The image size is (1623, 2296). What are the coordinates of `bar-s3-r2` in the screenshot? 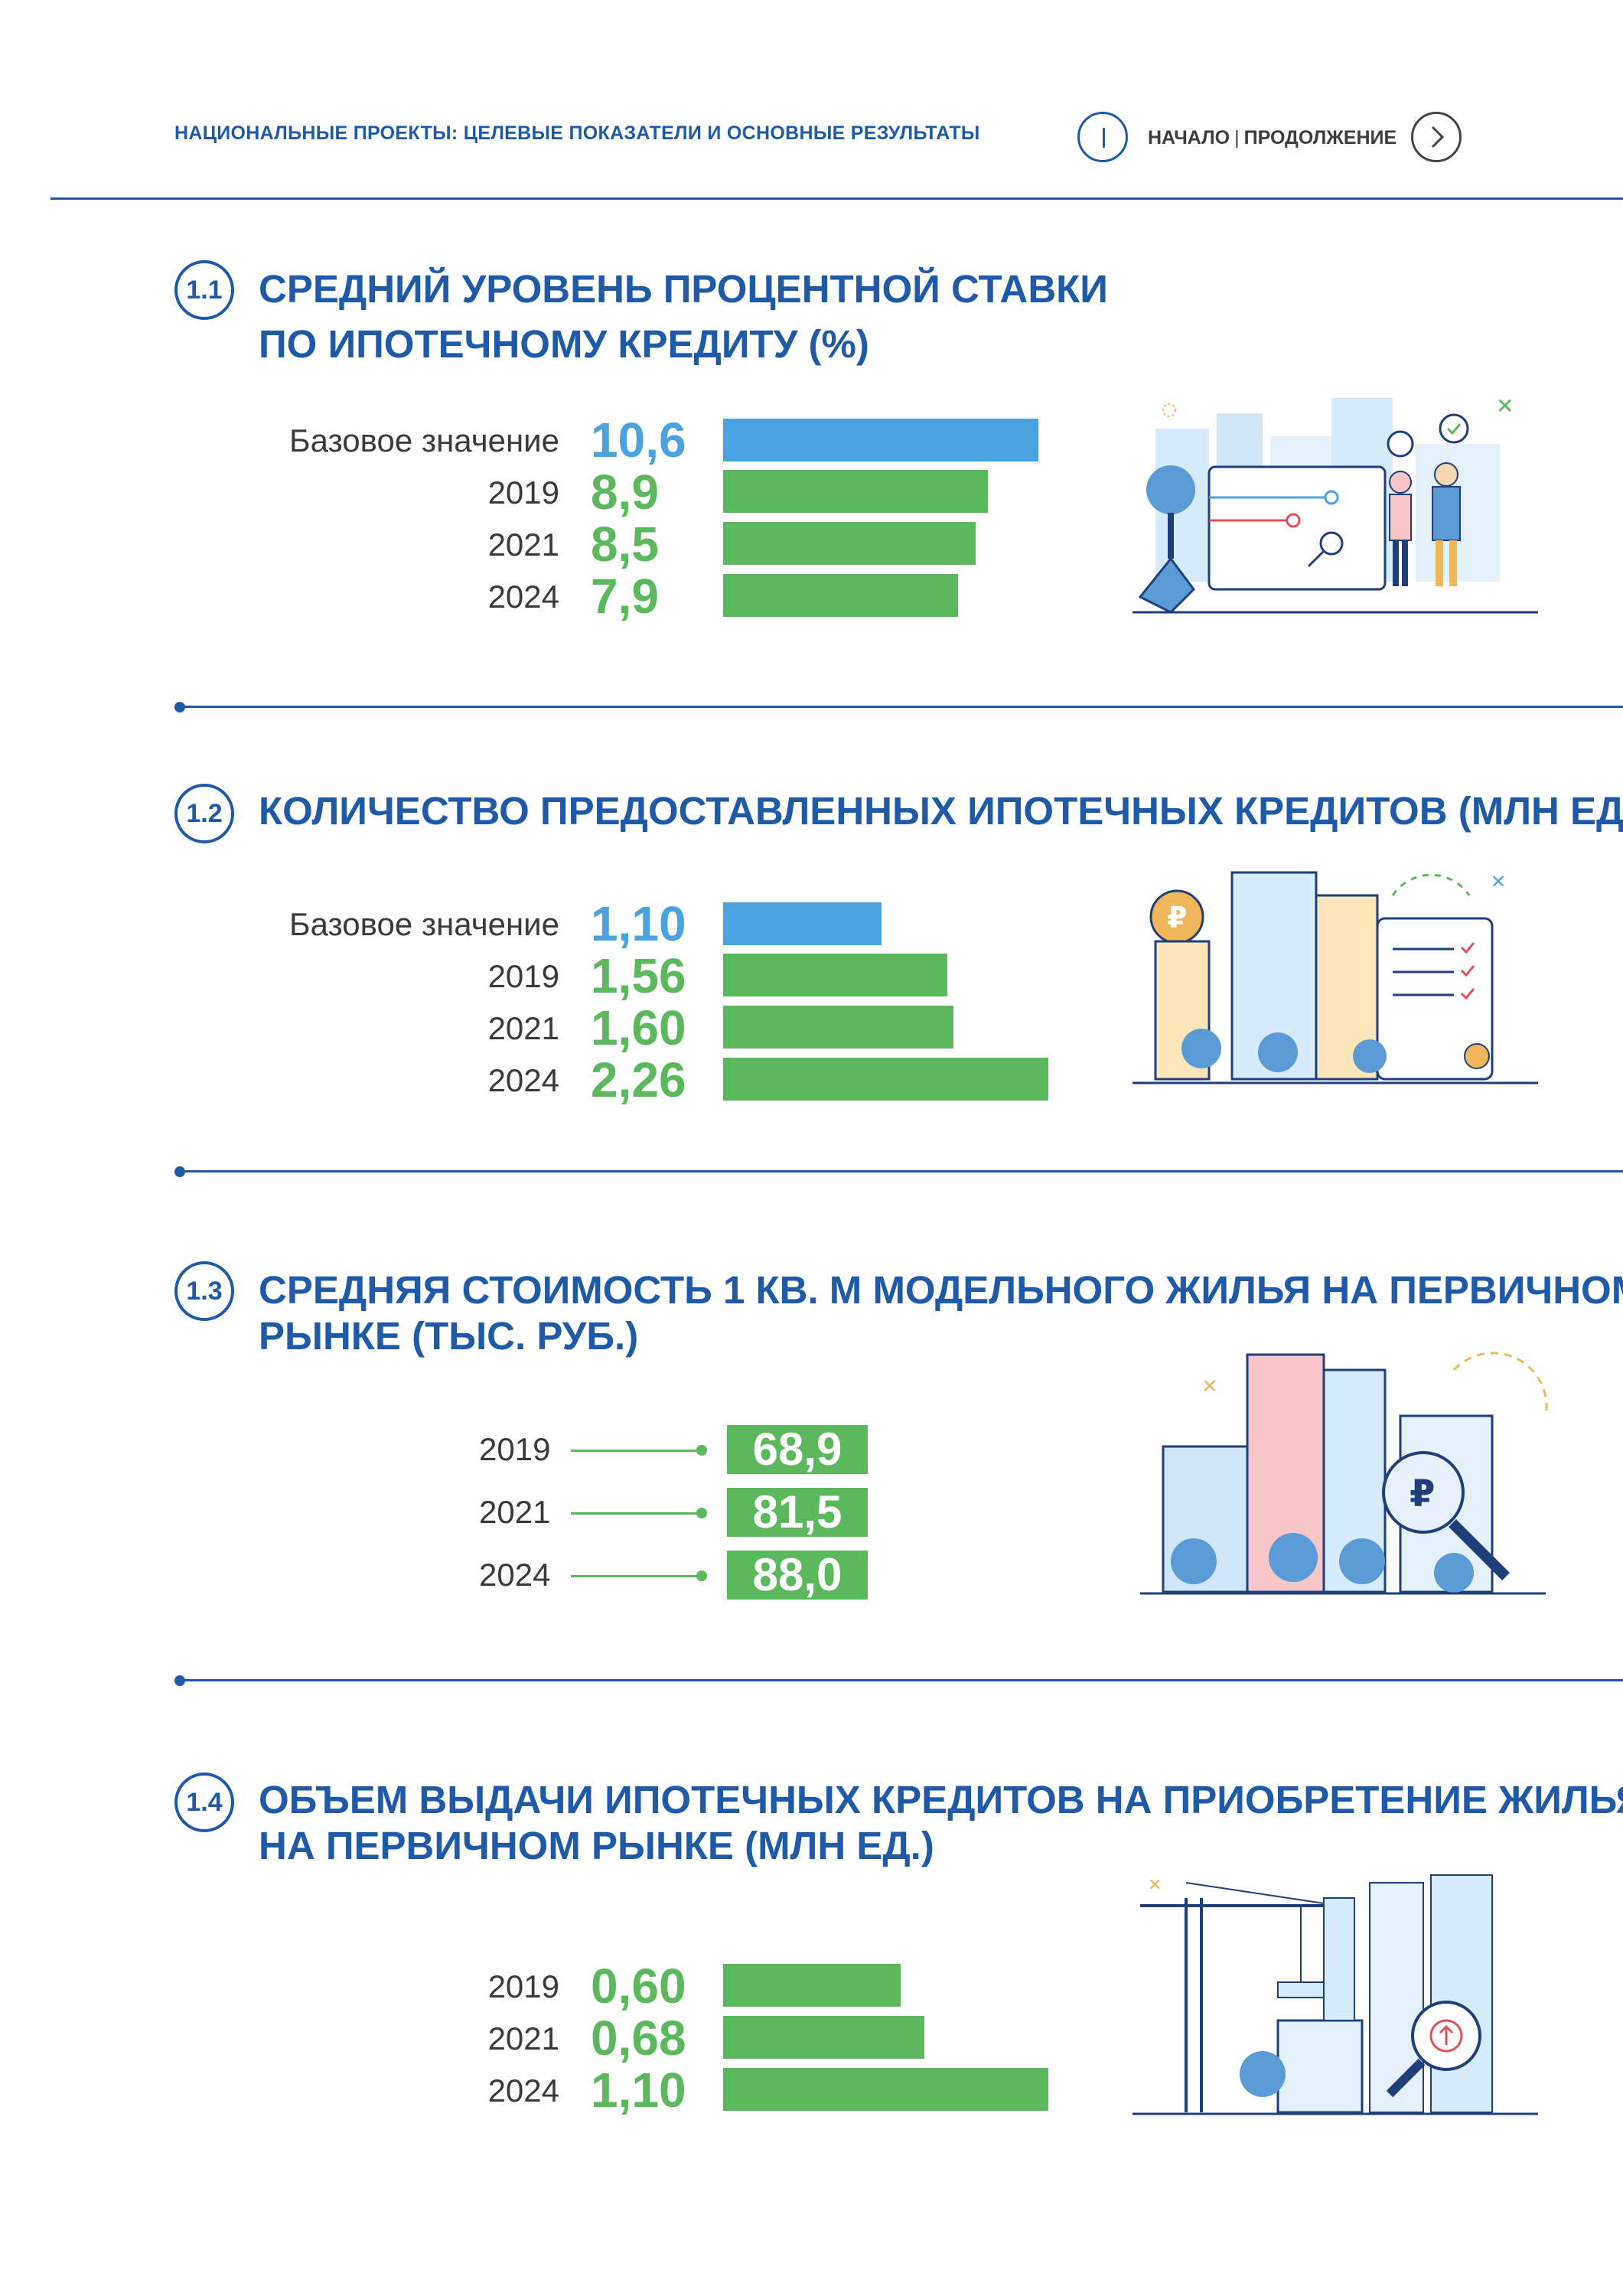 It's located at (885, 2089).